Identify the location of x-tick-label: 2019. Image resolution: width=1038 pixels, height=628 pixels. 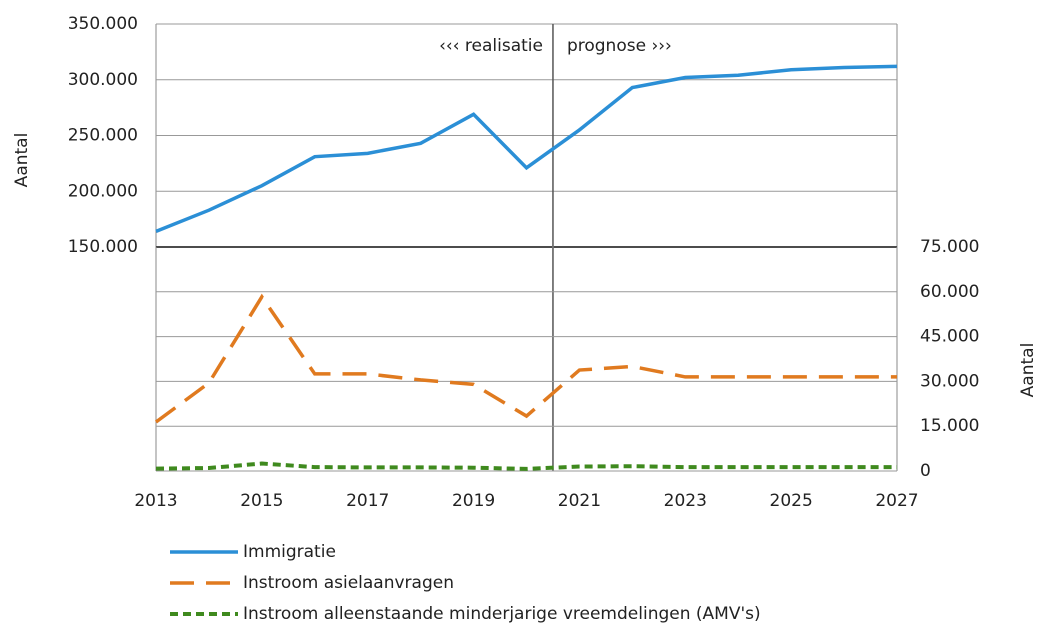
(473, 501).